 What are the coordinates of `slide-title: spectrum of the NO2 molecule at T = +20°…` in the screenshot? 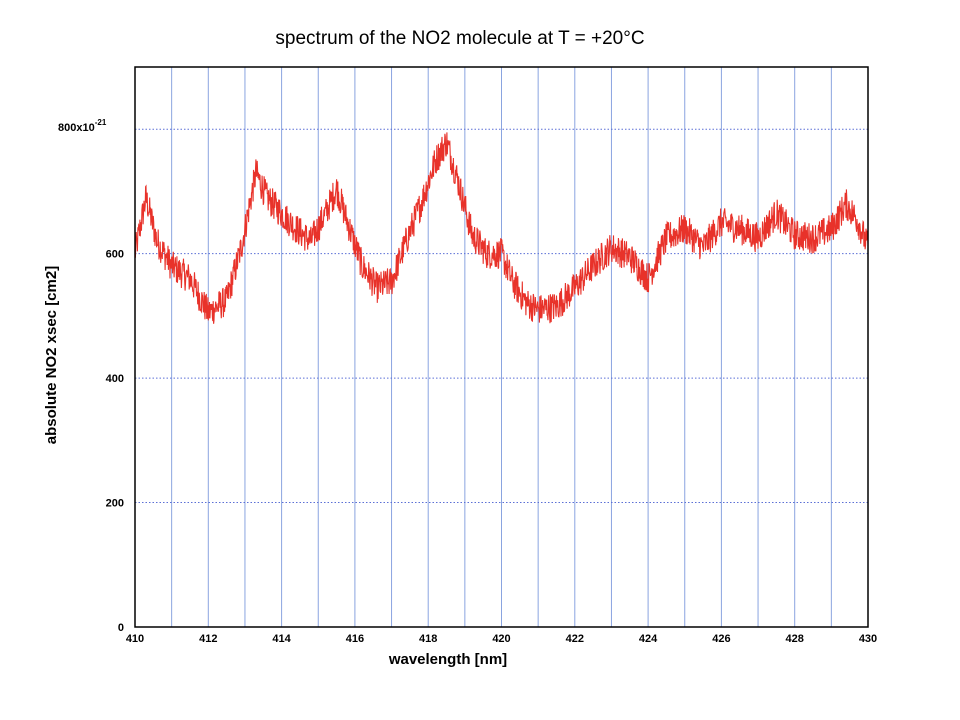 It's located at (460, 38).